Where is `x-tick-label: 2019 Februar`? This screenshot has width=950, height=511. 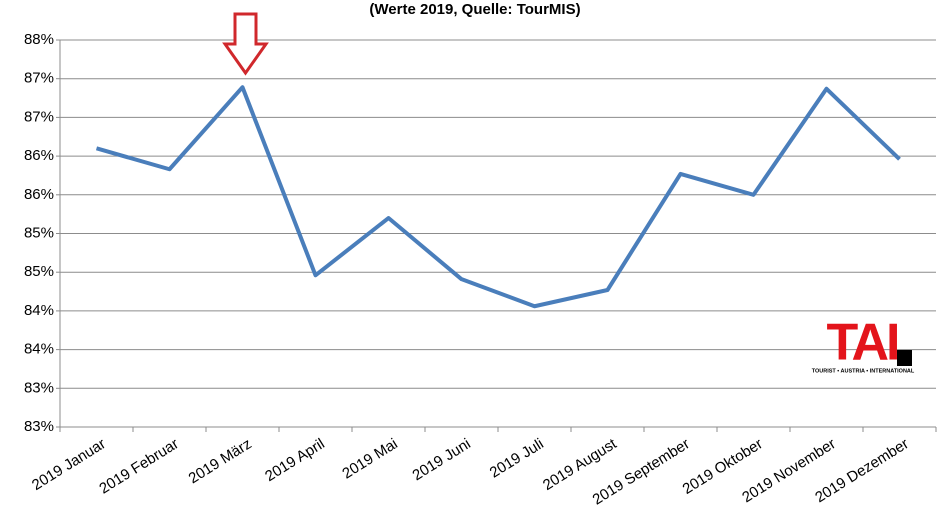 x-tick-label: 2019 Februar is located at coordinates (138, 466).